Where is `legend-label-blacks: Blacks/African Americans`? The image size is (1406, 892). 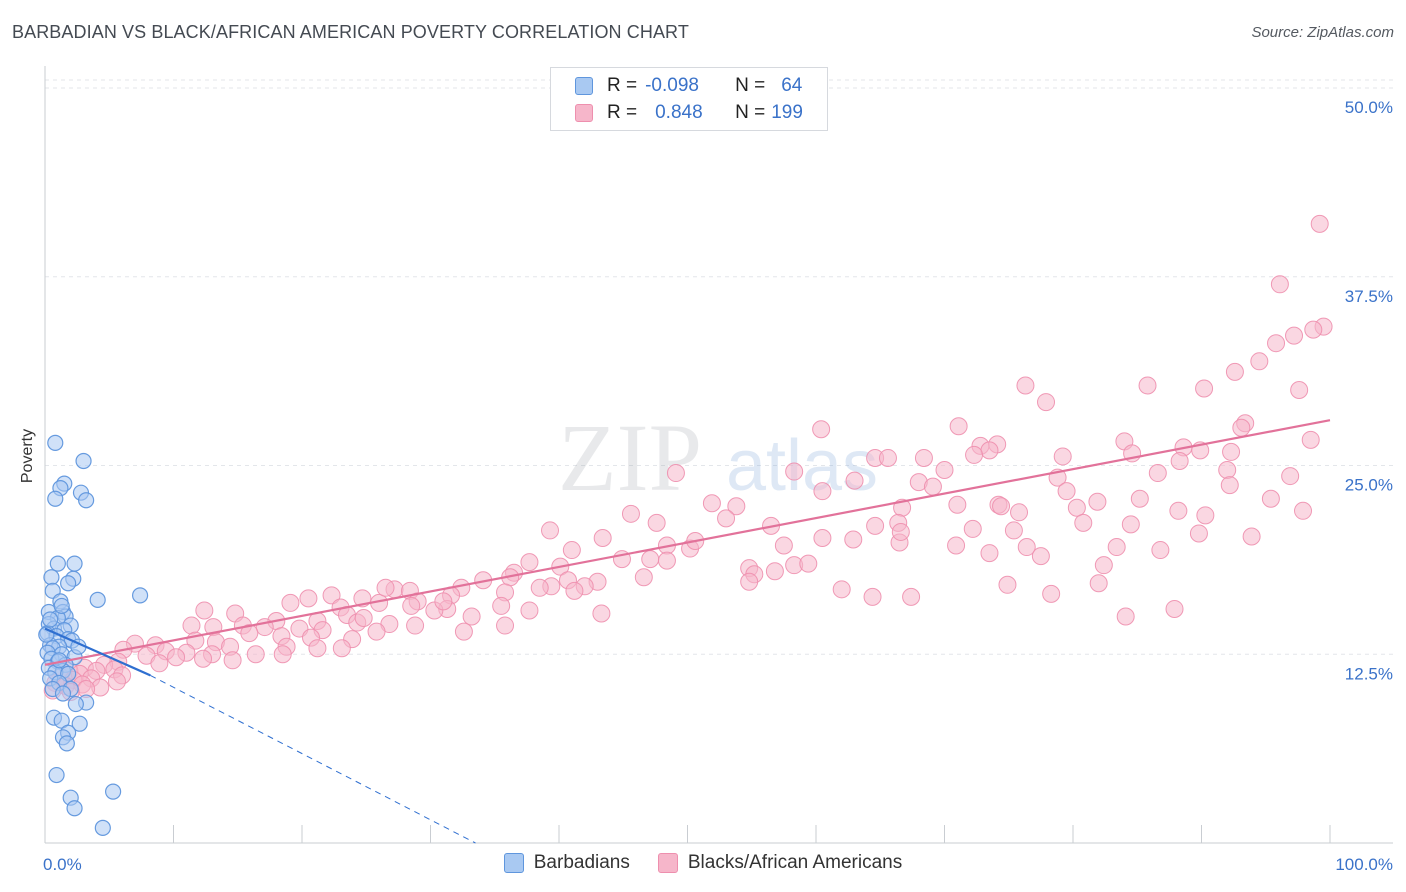
legend-label-blacks: Blacks/African Americans is located at coordinates (795, 862).